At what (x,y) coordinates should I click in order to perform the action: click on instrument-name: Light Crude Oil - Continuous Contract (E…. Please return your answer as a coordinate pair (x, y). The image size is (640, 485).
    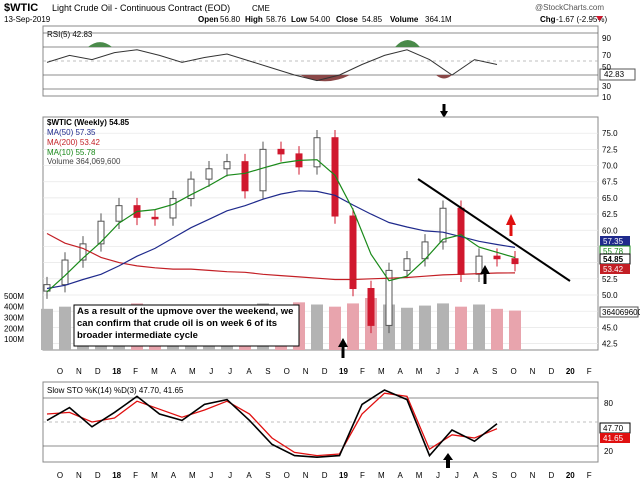
    Looking at the image, I should click on (141, 8).